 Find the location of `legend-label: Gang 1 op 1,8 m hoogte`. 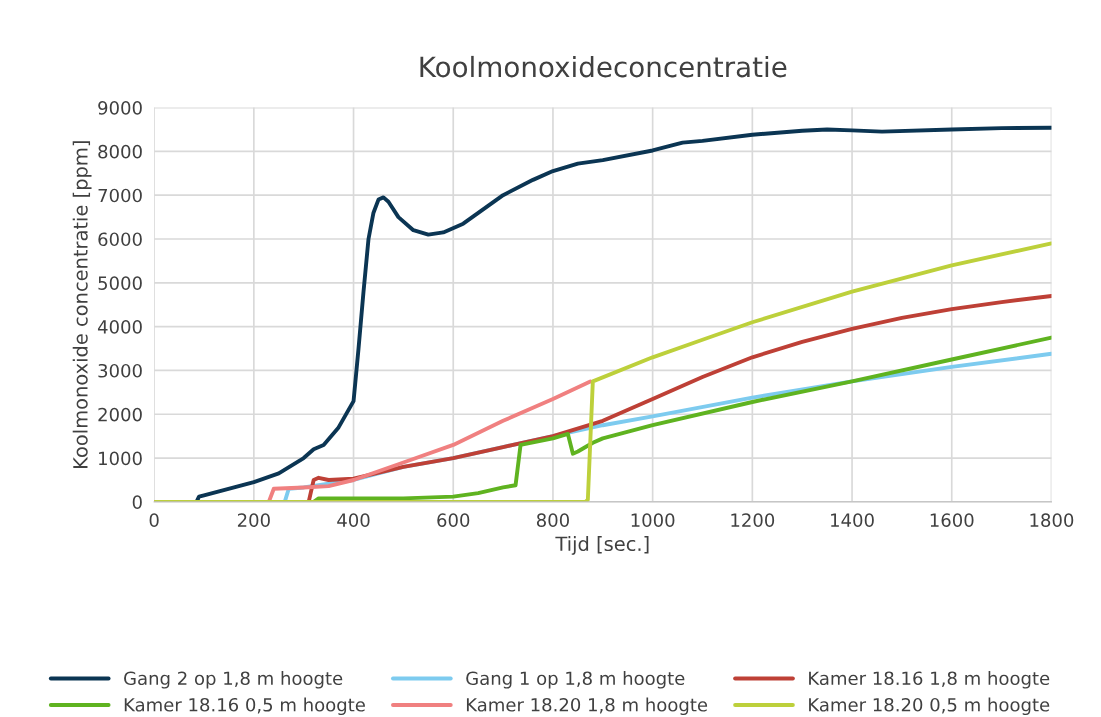

legend-label: Gang 1 op 1,8 m hoogte is located at coordinates (575, 680).